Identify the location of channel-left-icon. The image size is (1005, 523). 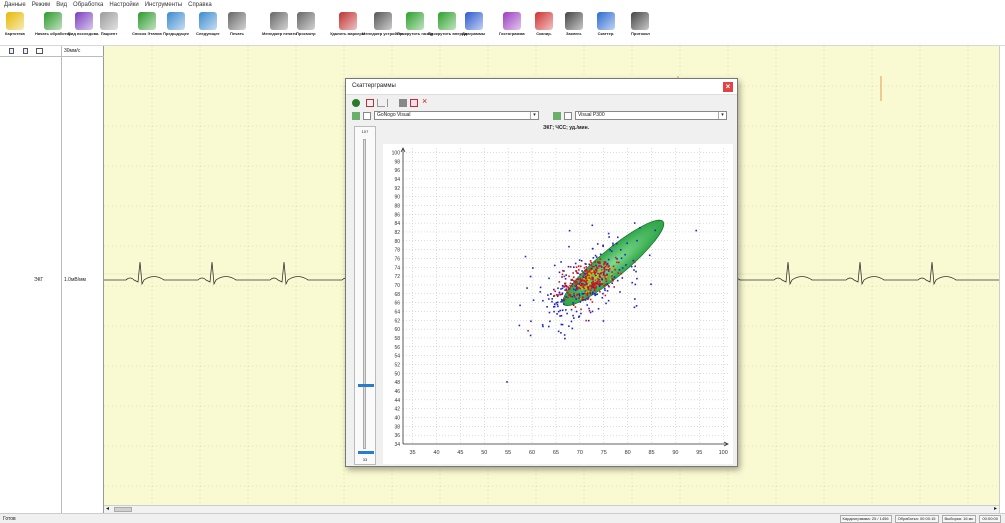
(356, 116).